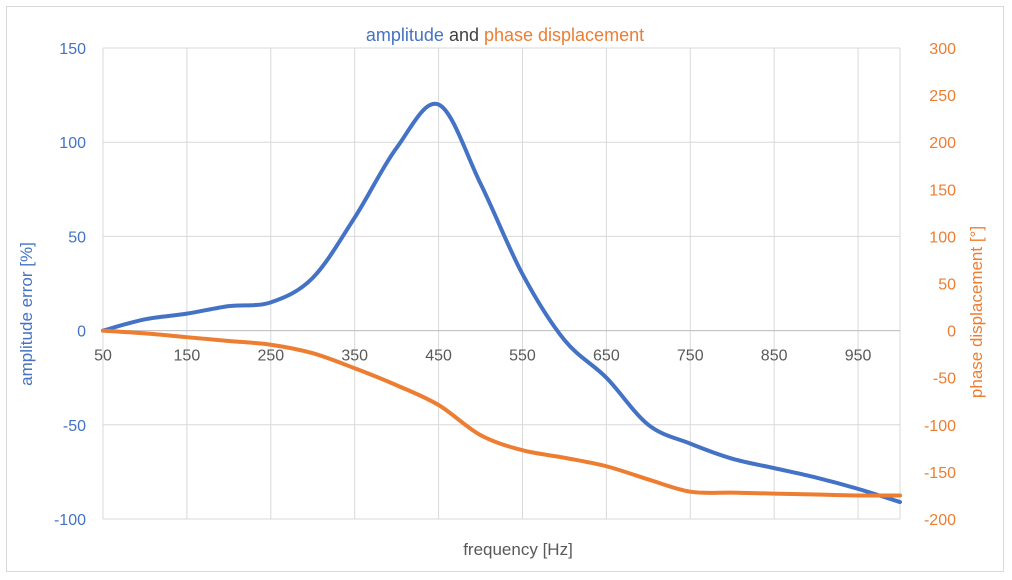 The image size is (1012, 580). I want to click on y-right-tick-label: 250, so click(942, 96).